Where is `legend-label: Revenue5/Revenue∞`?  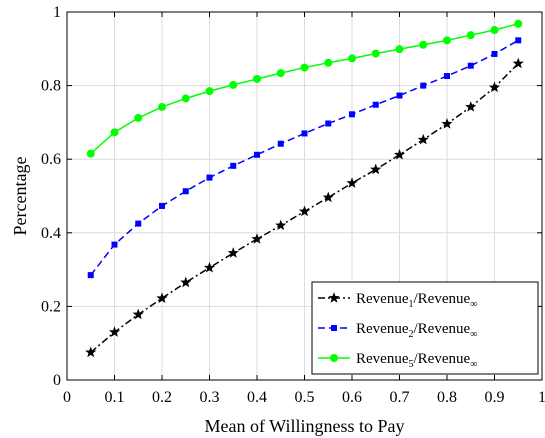
legend-label: Revenue5/Revenue∞ is located at coordinates (416, 360).